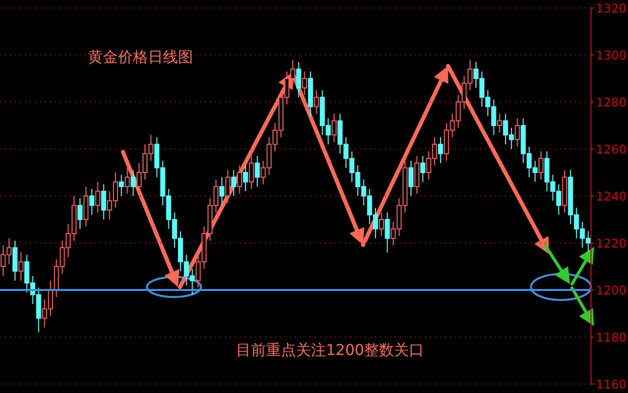 This screenshot has height=393, width=628. I want to click on y-tick-label: 1280, so click(611, 102).